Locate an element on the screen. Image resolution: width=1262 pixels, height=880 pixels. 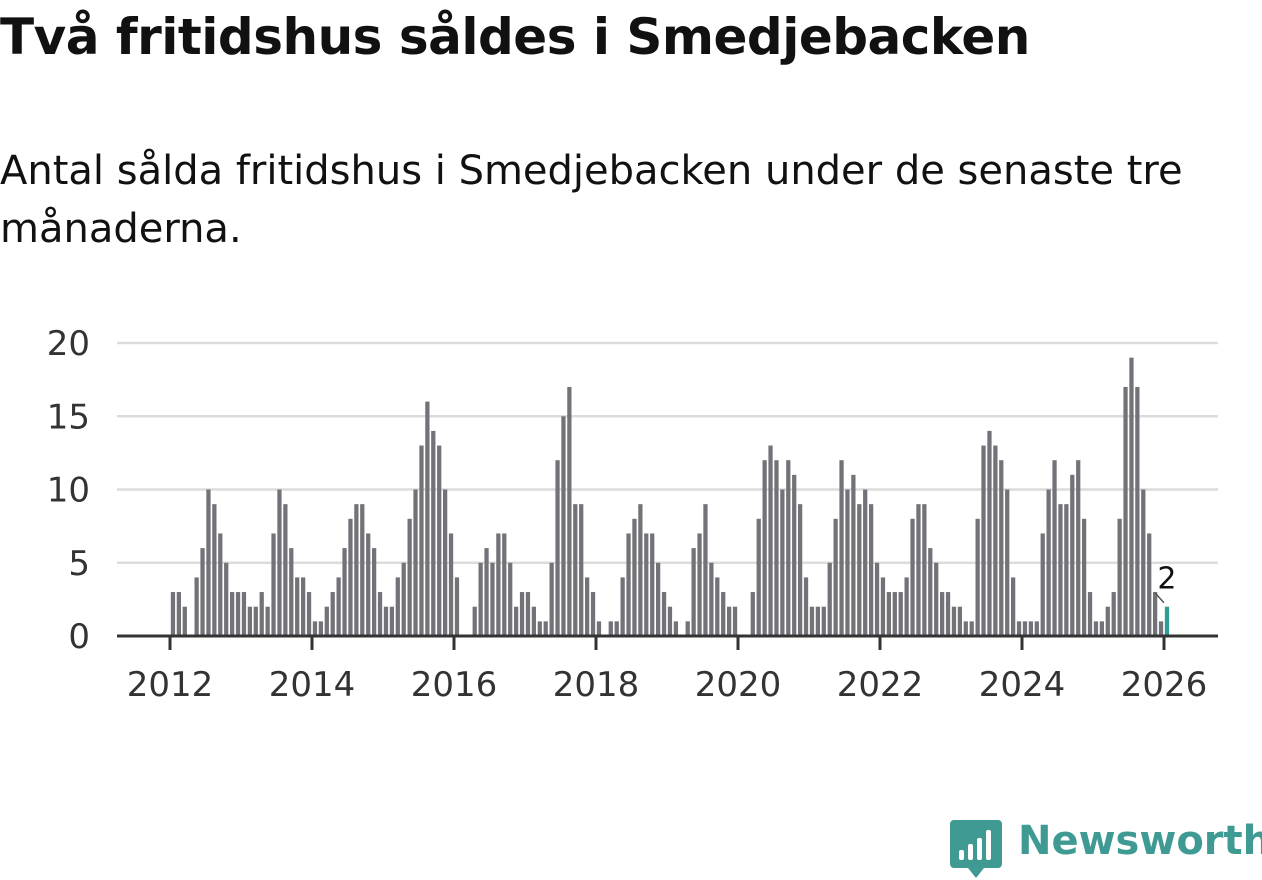
x-tick-label-2012: 2012 is located at coordinates (170, 685).